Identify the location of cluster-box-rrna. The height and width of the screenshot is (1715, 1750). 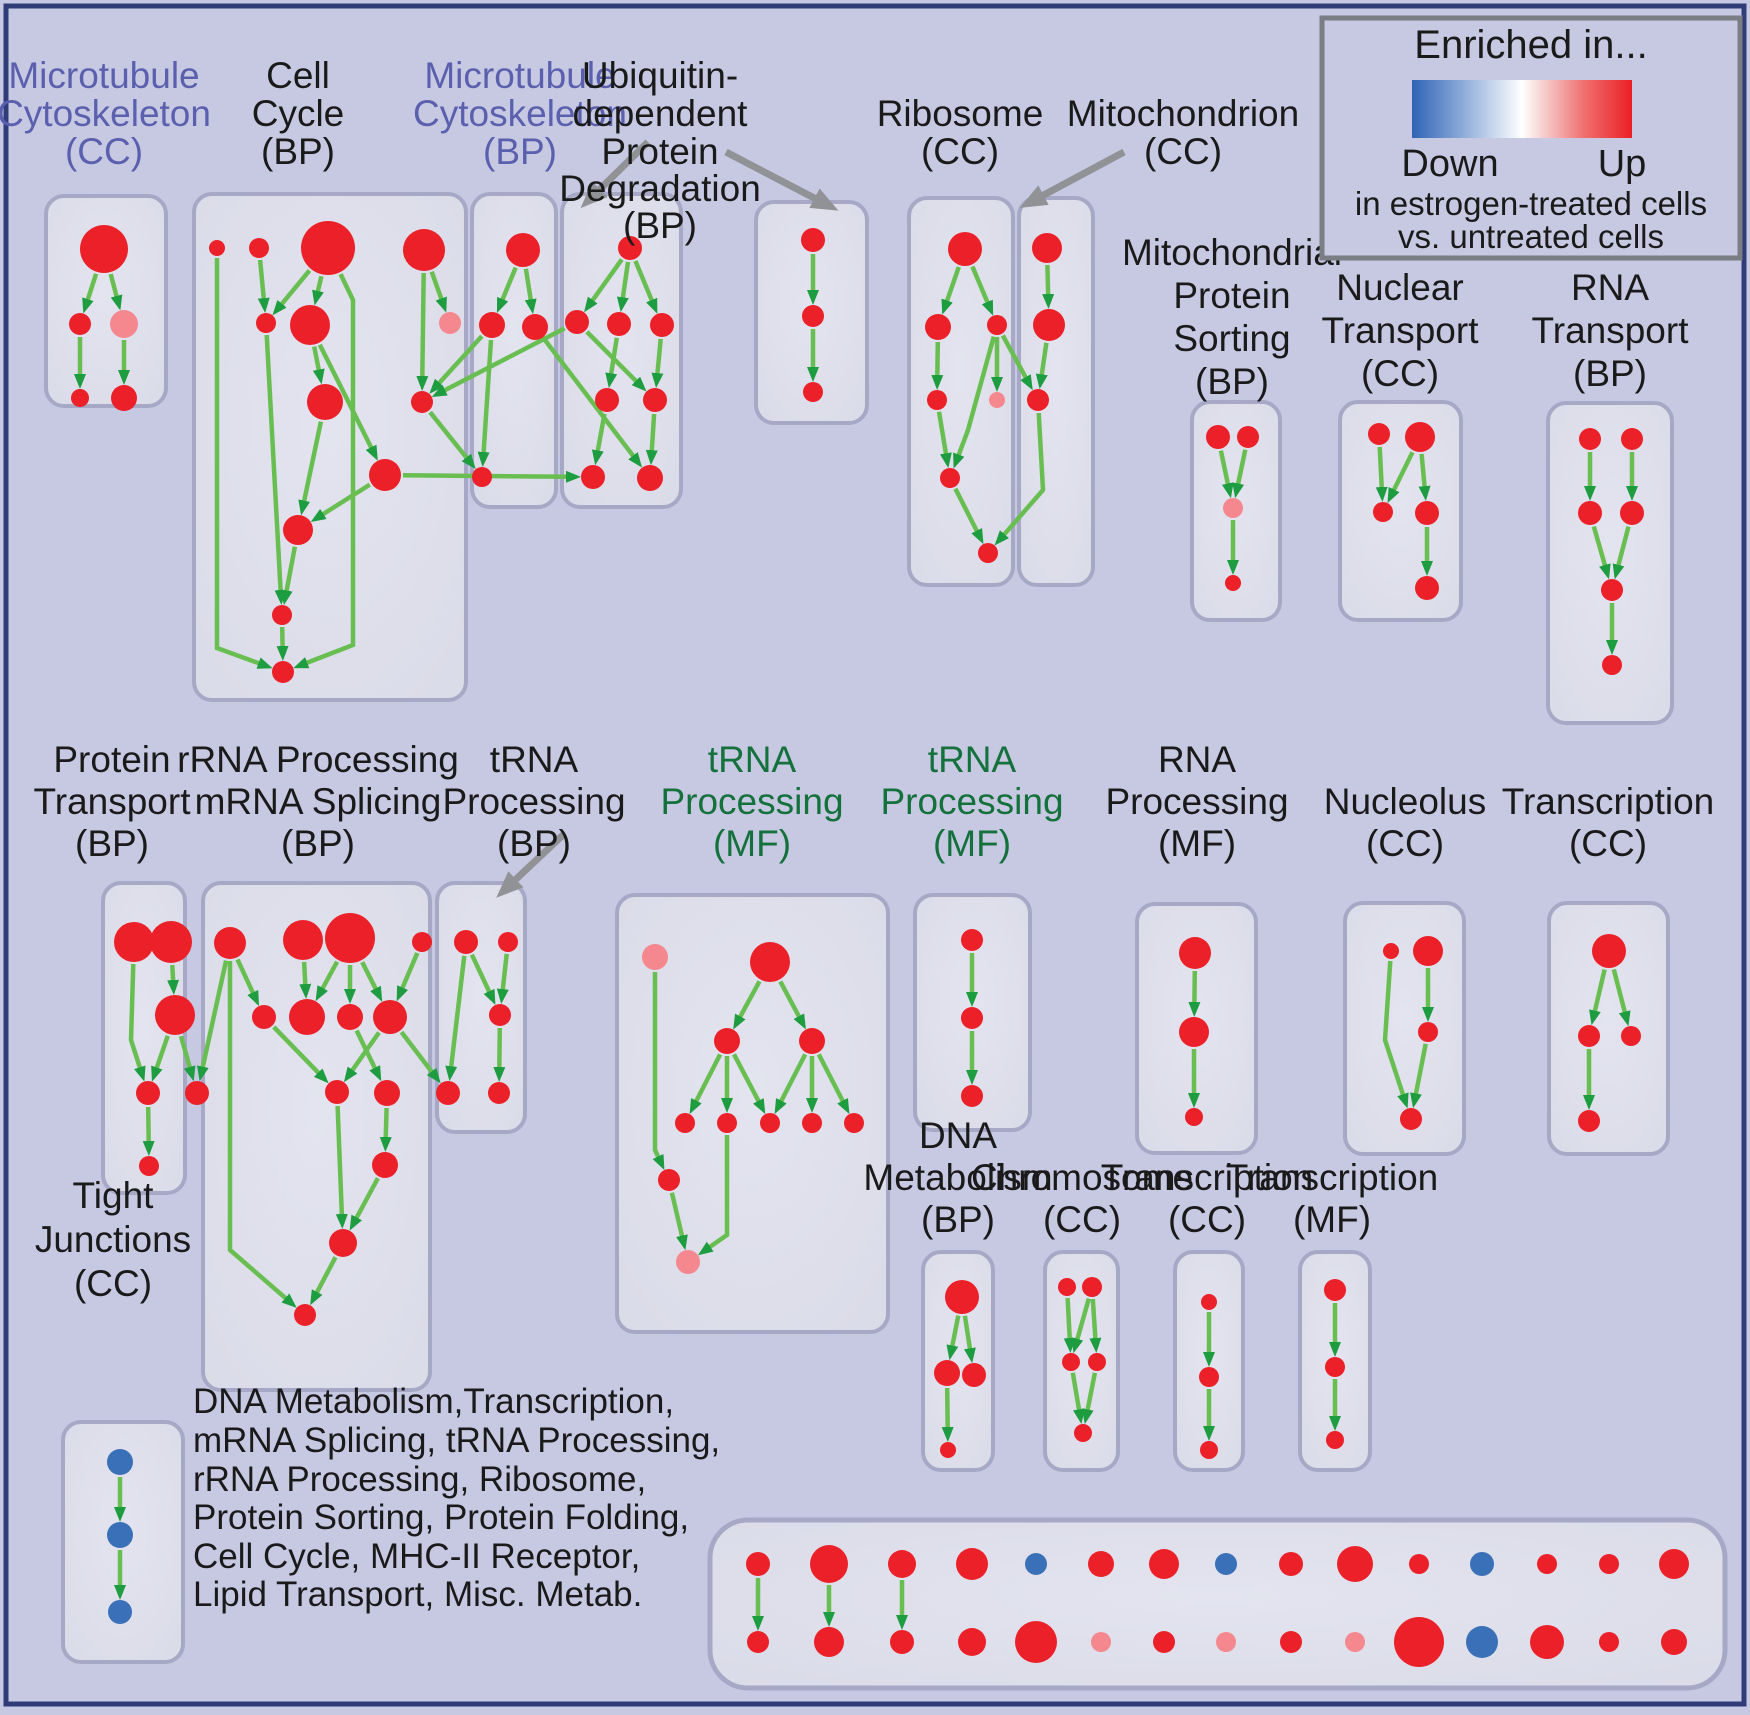
(316, 1136).